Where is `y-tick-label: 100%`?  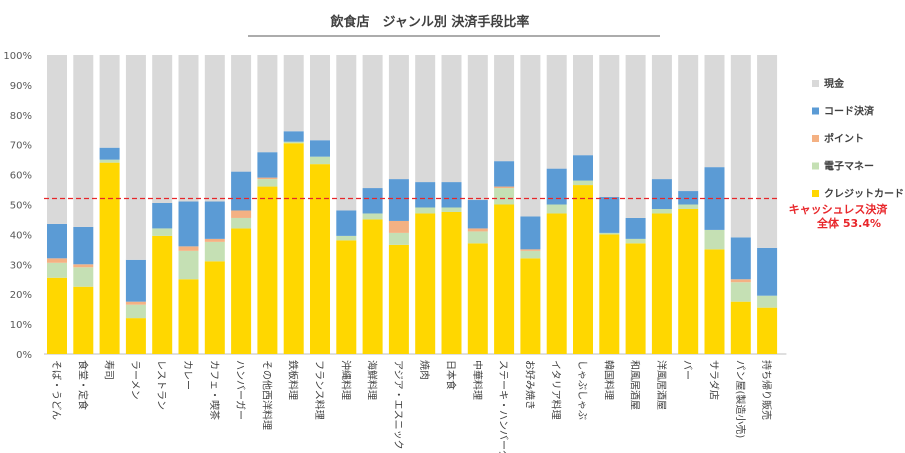 y-tick-label: 100% is located at coordinates (17, 56).